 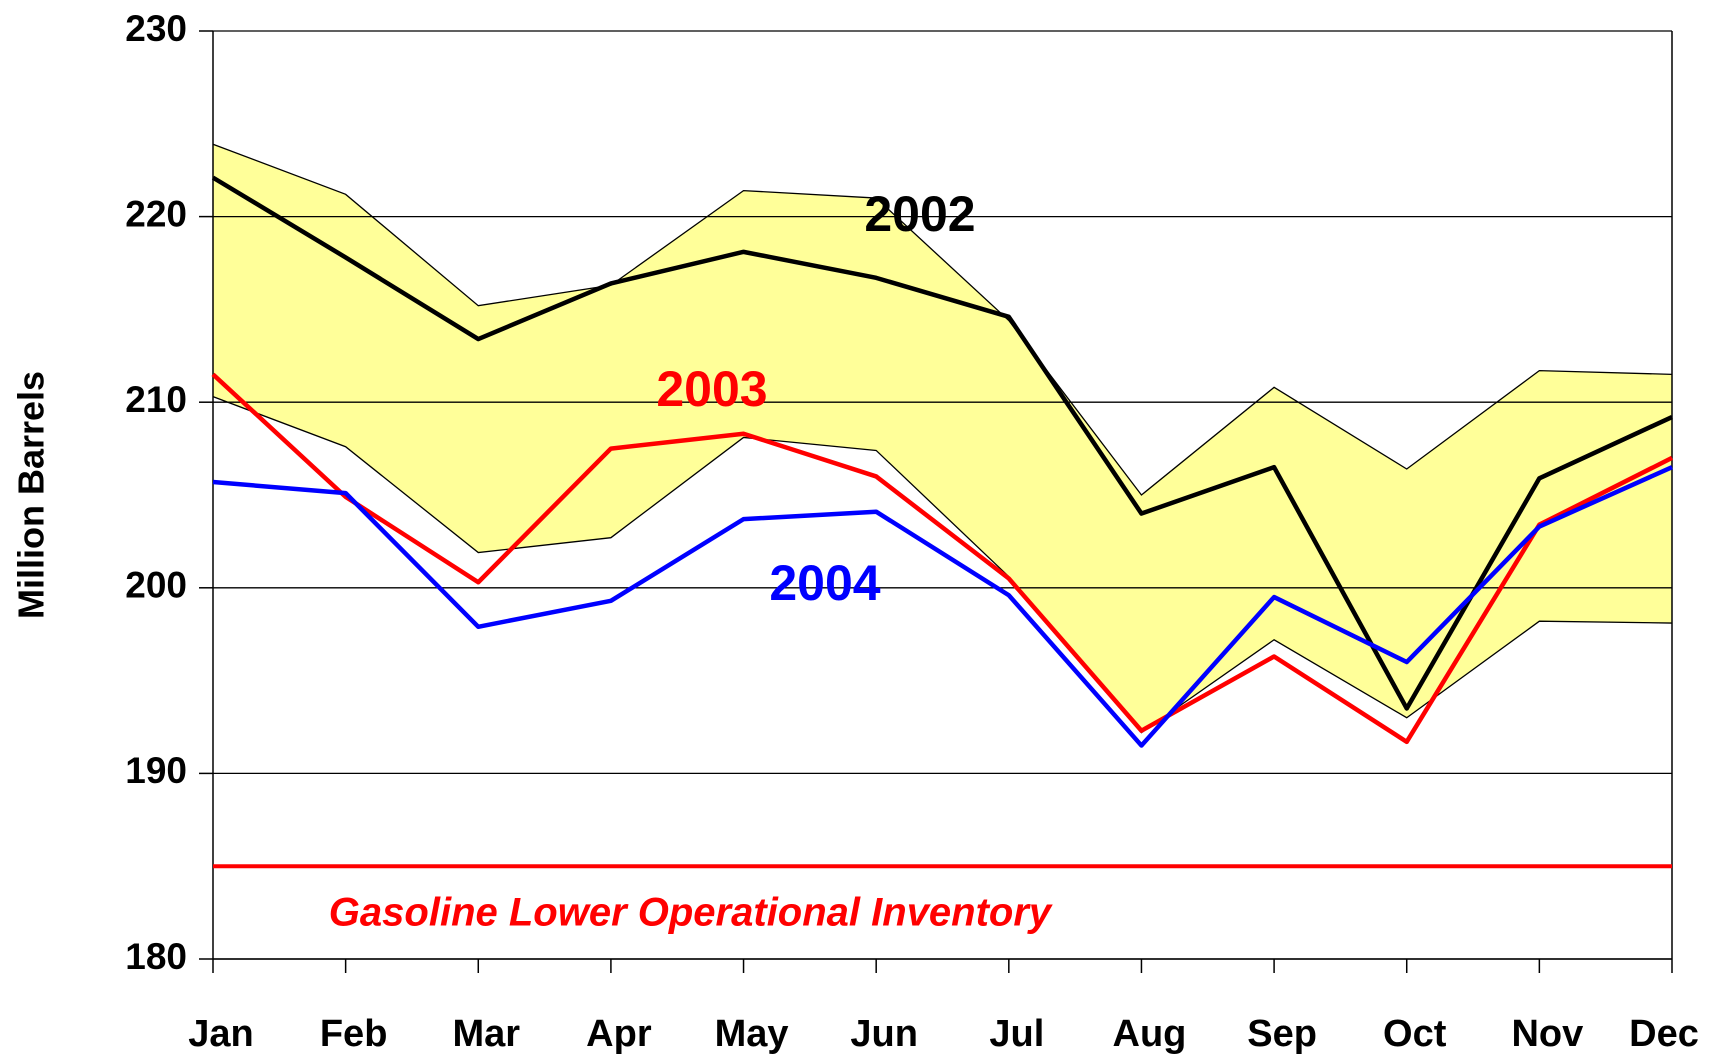 I want to click on x-tick-label: Feb, so click(x=354, y=1034).